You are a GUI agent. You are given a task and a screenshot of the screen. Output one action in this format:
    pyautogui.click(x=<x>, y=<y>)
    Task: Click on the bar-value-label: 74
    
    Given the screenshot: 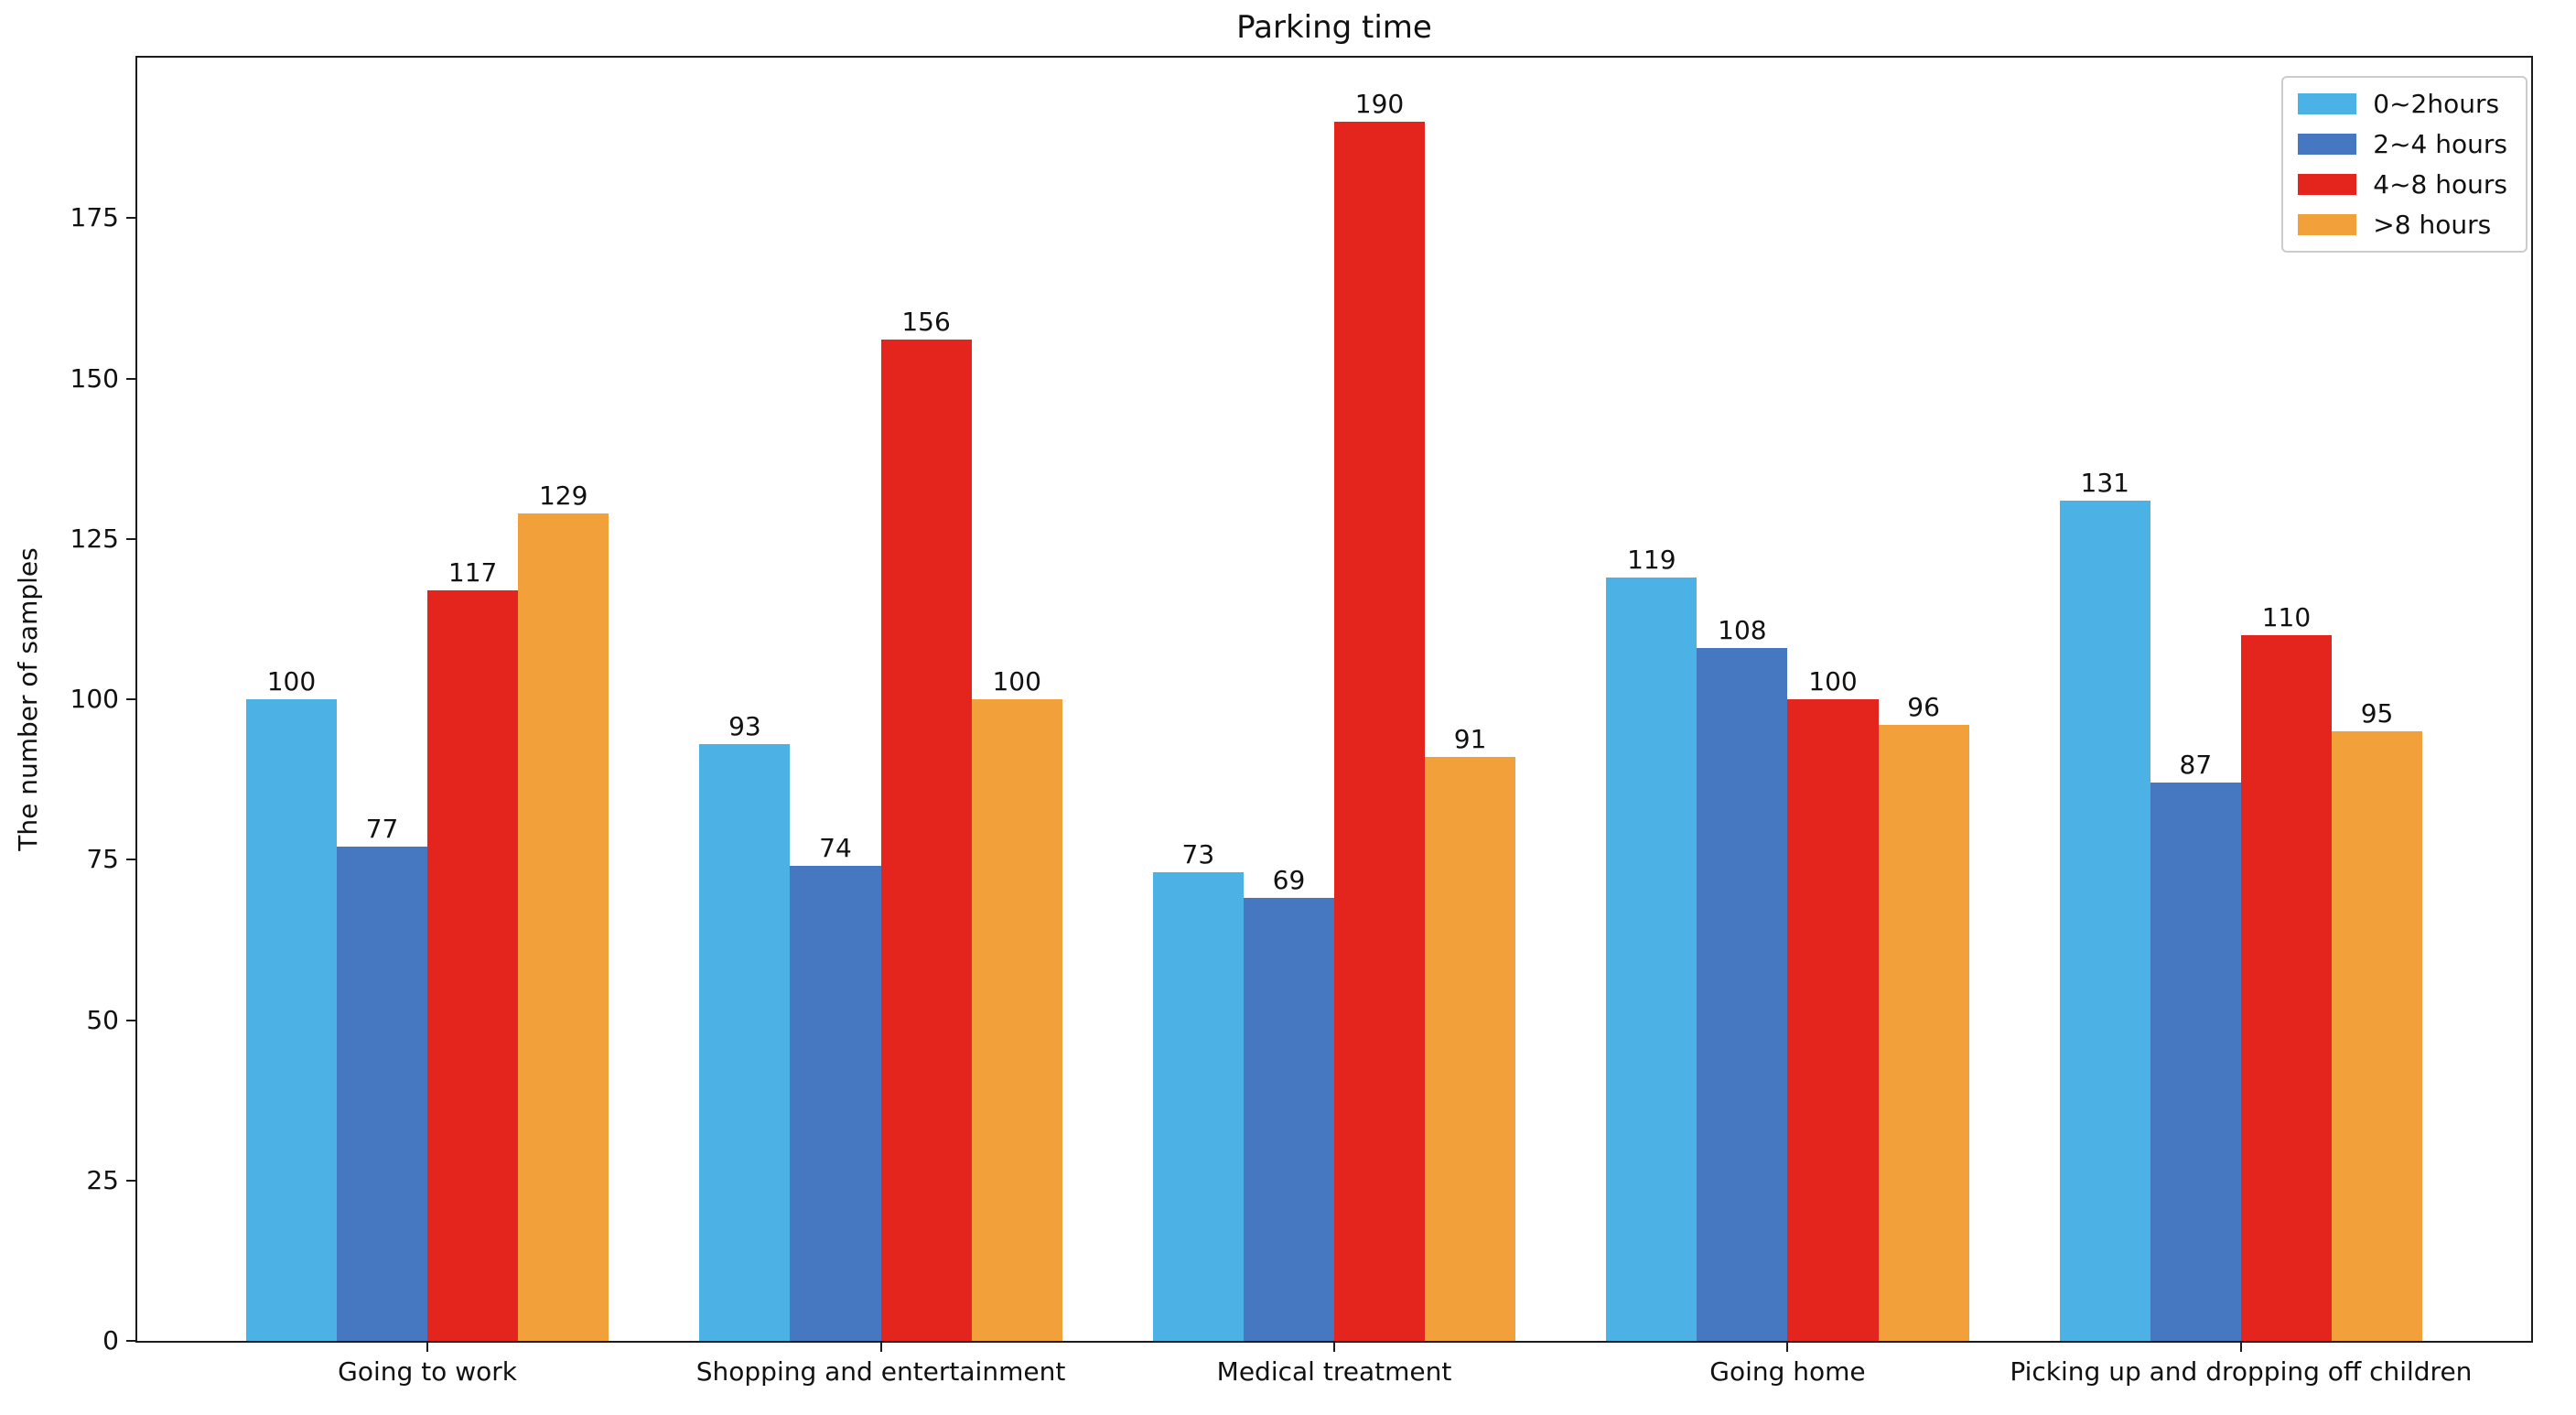 What is the action you would take?
    pyautogui.click(x=835, y=848)
    